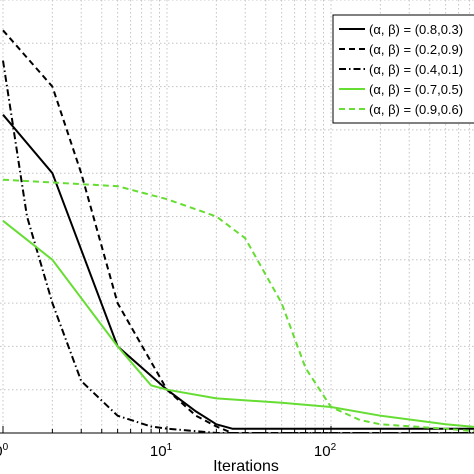 The image size is (474, 474). I want to click on x-ticks, so click(236, 429).